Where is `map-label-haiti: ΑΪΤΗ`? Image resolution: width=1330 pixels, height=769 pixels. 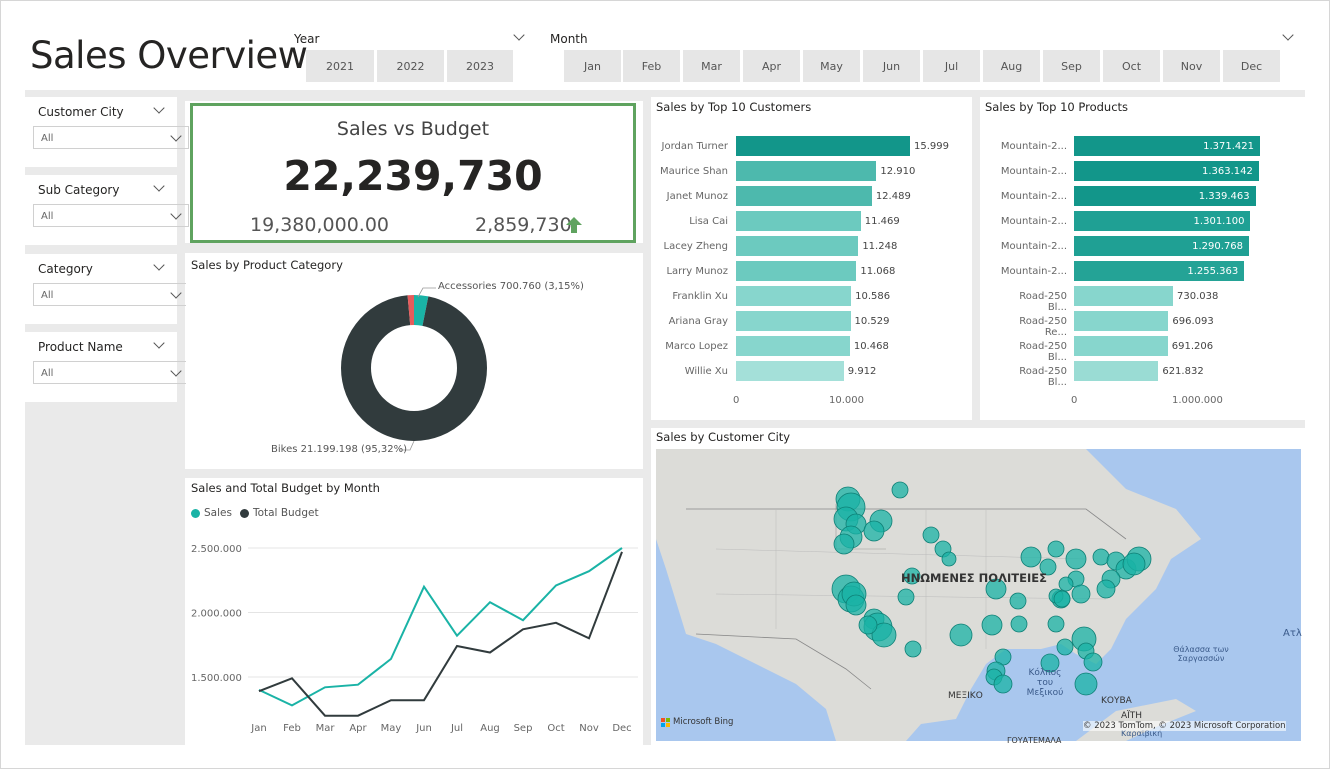 map-label-haiti: ΑΪΤΗ is located at coordinates (1132, 716).